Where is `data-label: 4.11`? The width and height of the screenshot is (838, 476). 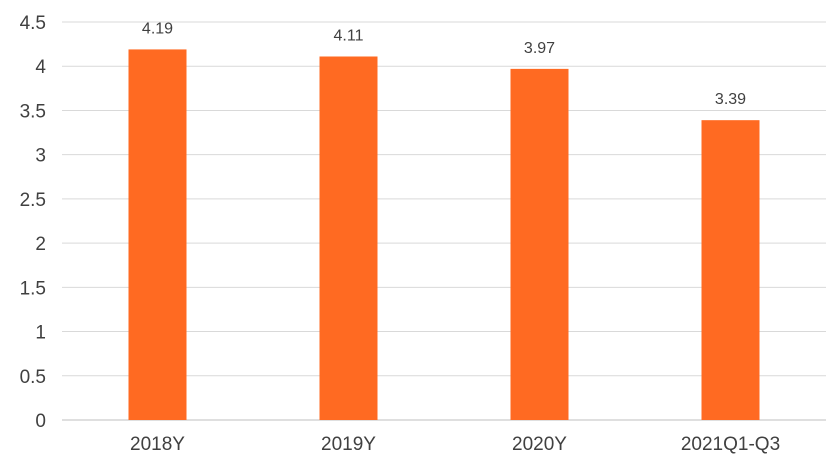
data-label: 4.11 is located at coordinates (349, 35).